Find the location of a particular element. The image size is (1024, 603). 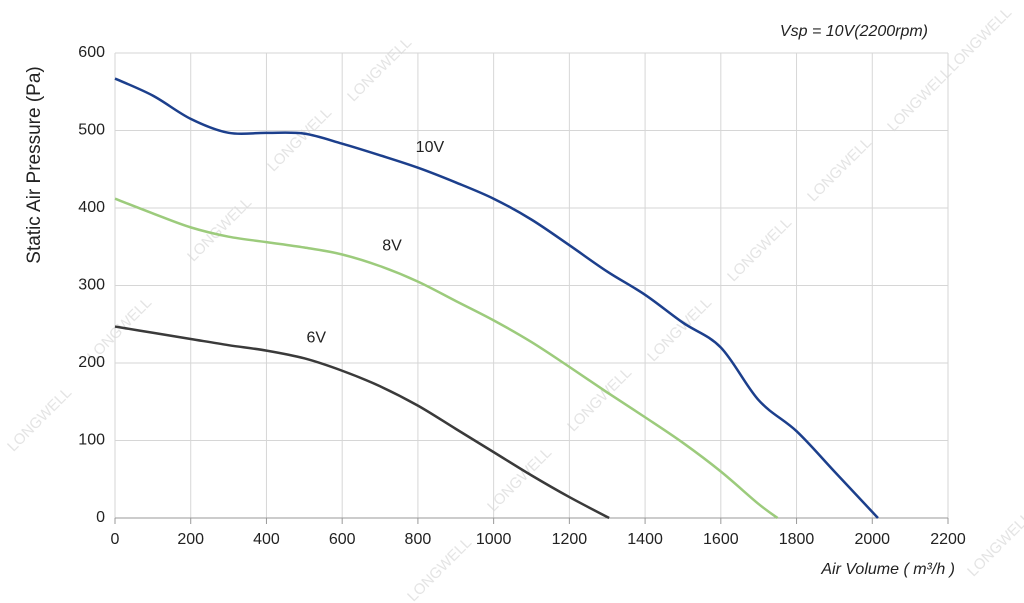

x-tick-label: 1000 is located at coordinates (494, 539).